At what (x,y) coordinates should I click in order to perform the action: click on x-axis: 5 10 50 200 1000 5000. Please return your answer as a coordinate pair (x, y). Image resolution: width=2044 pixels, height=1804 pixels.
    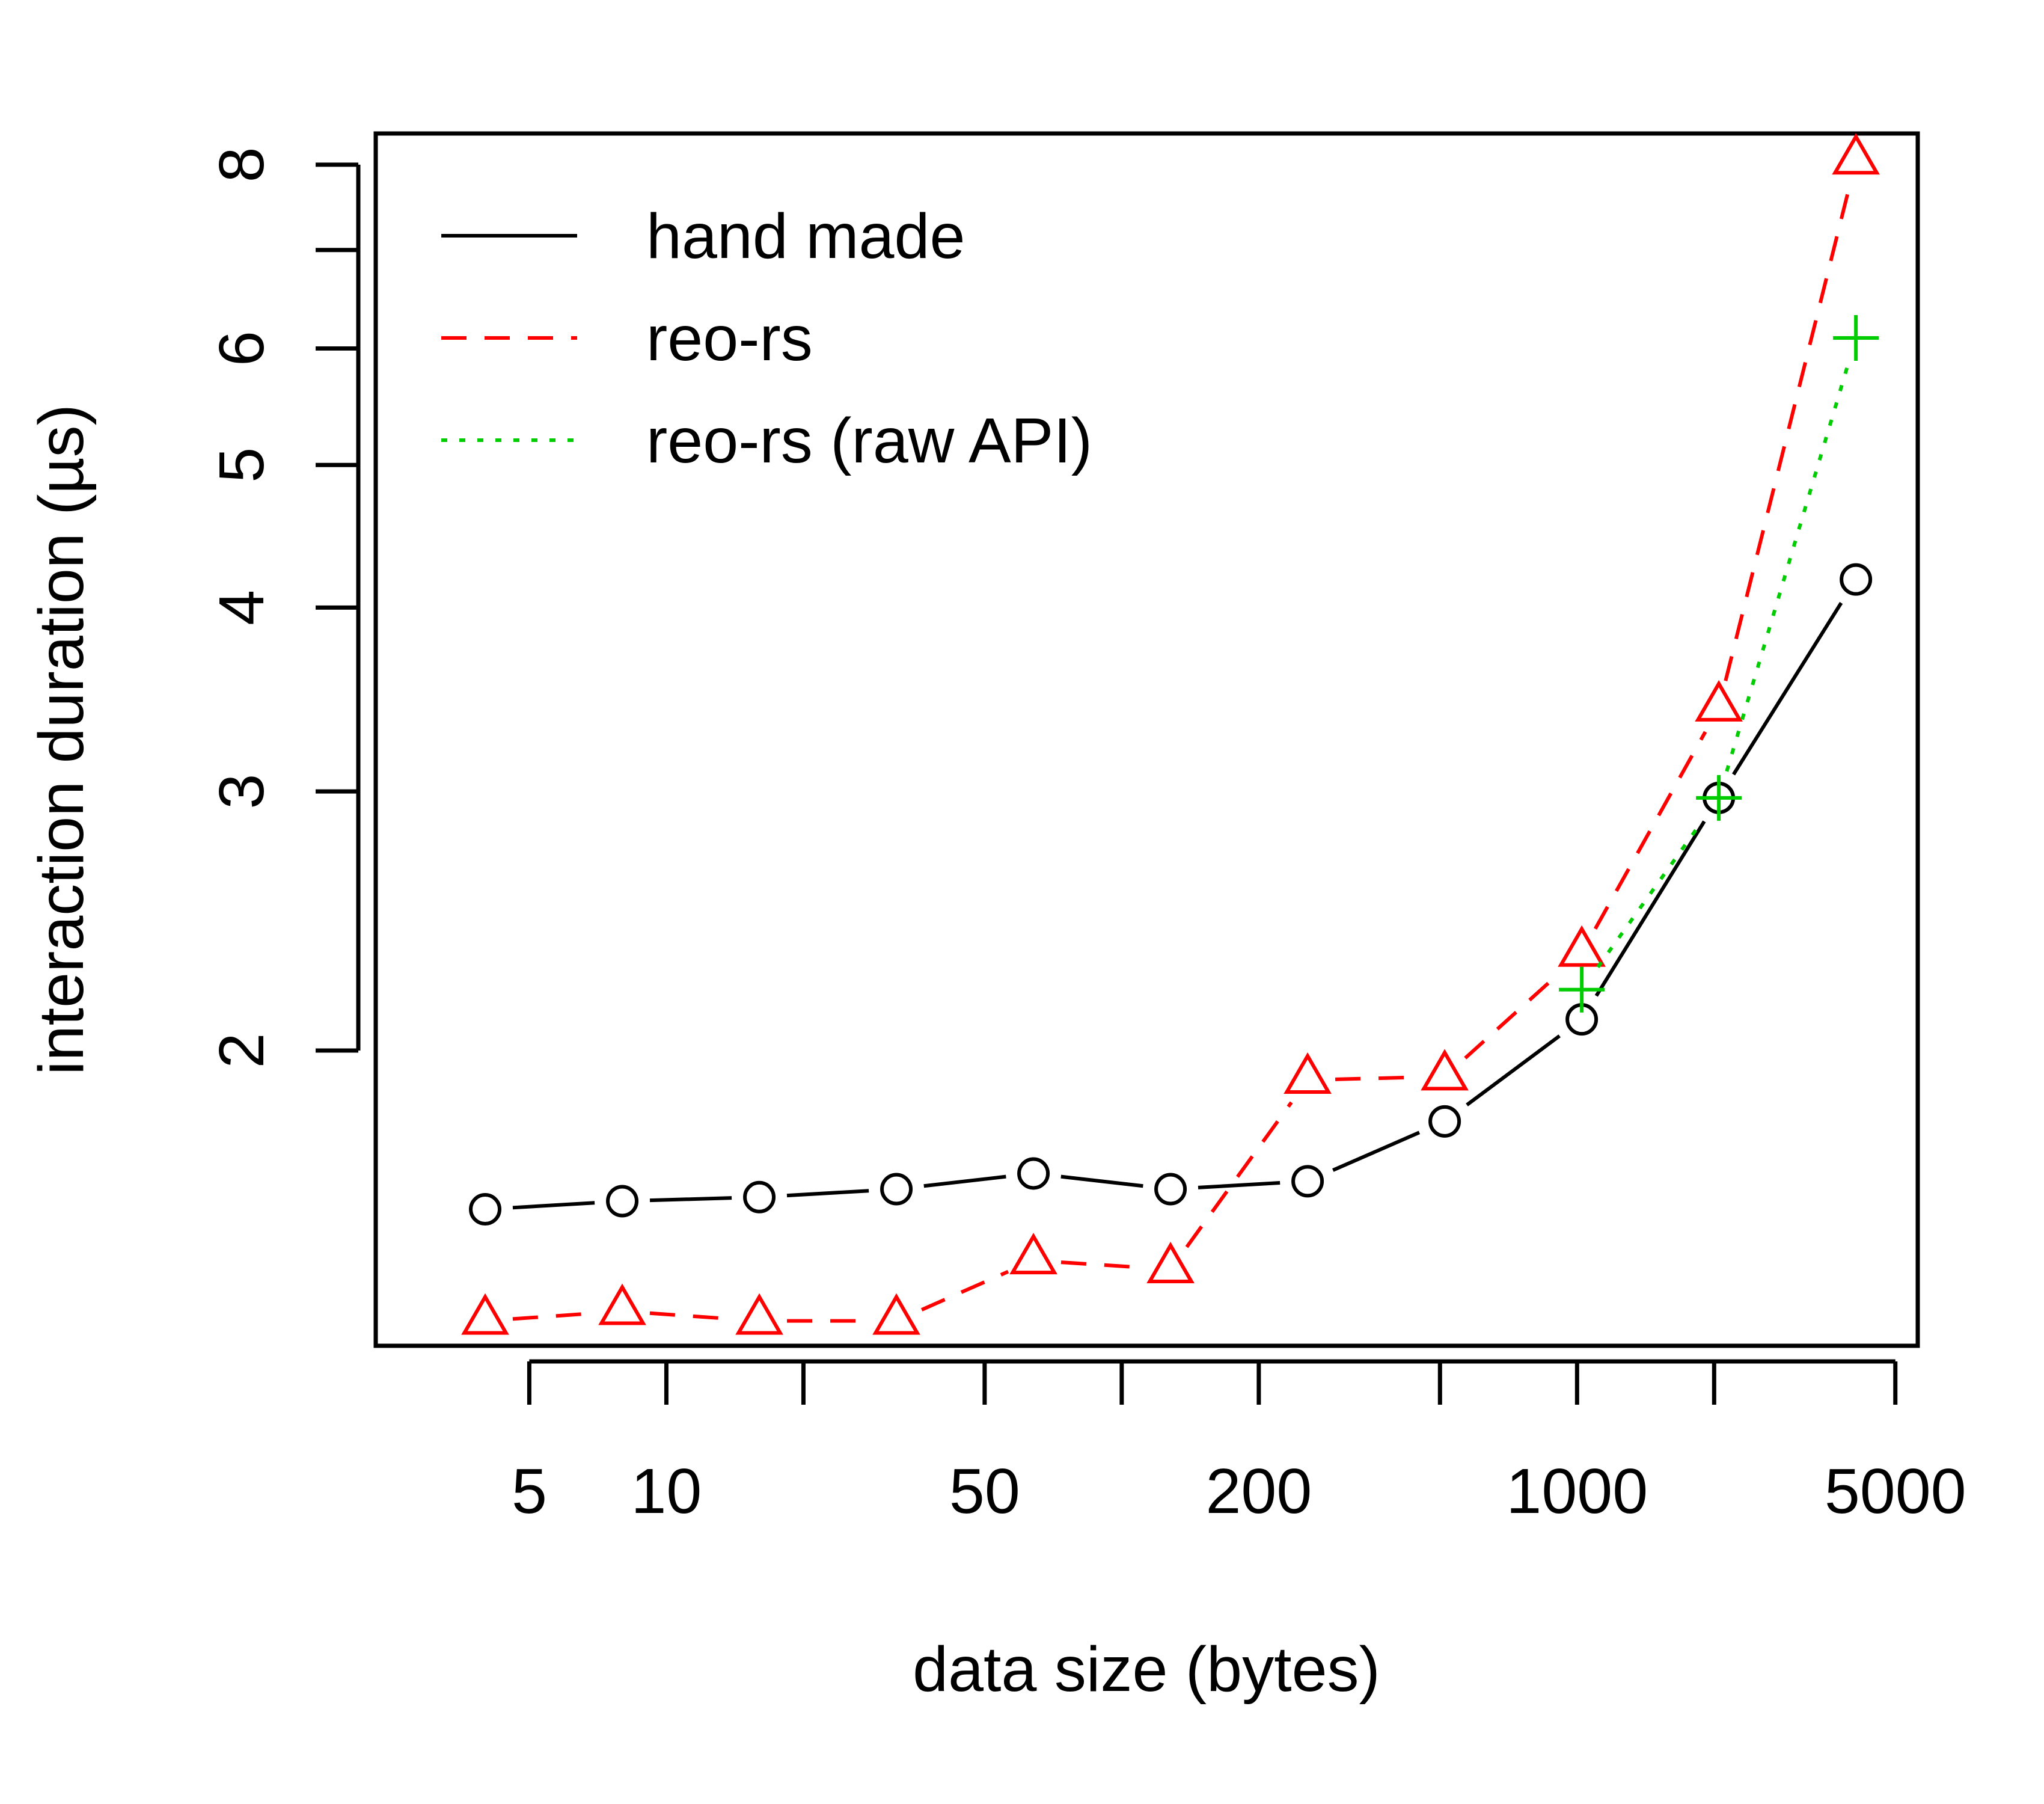
    Looking at the image, I should click on (1239, 1443).